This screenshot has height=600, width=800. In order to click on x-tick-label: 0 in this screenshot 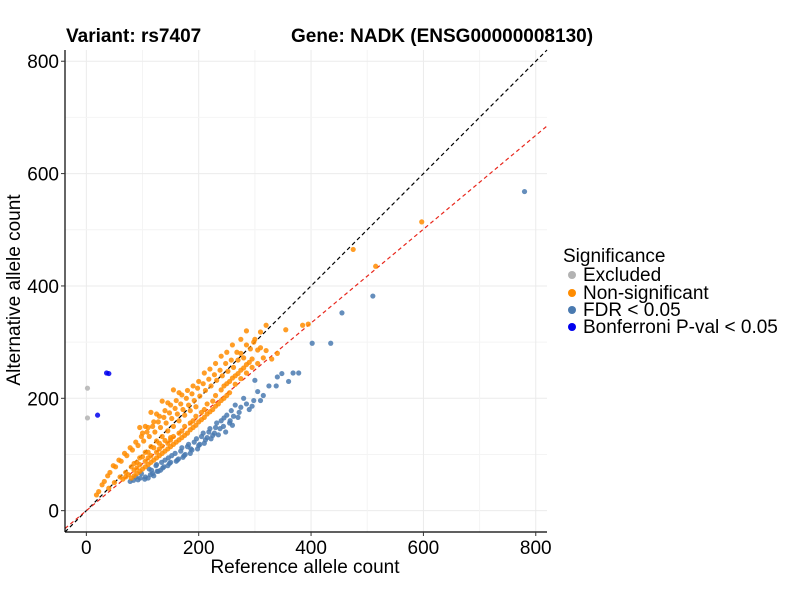, I will do `click(86, 548)`.